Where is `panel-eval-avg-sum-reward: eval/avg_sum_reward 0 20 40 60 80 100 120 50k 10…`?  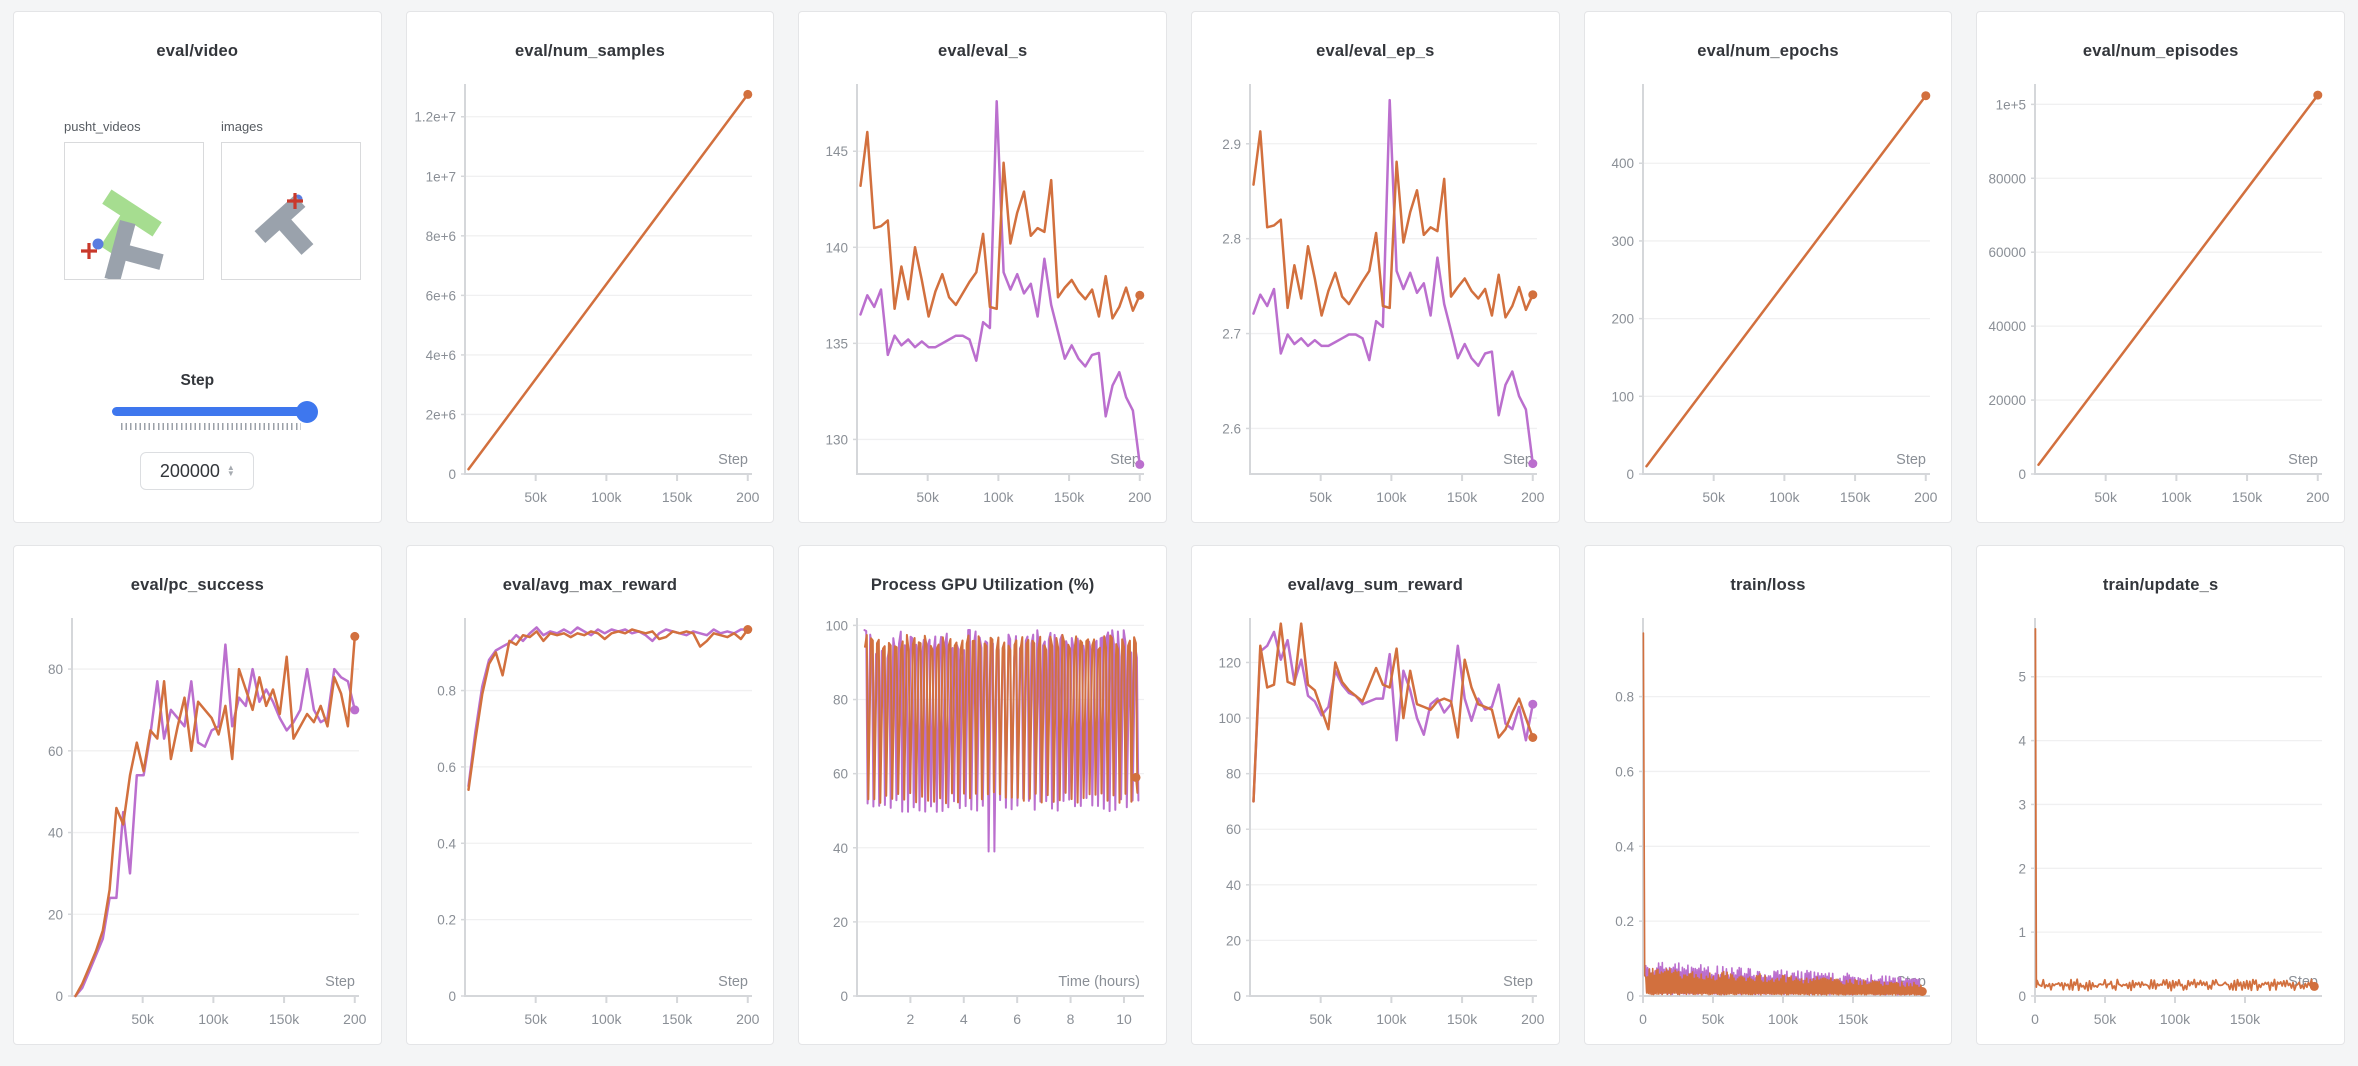
panel-eval-avg-sum-reward: eval/avg_sum_reward 0 20 40 60 80 100 120 50k 10… is located at coordinates (1375, 795).